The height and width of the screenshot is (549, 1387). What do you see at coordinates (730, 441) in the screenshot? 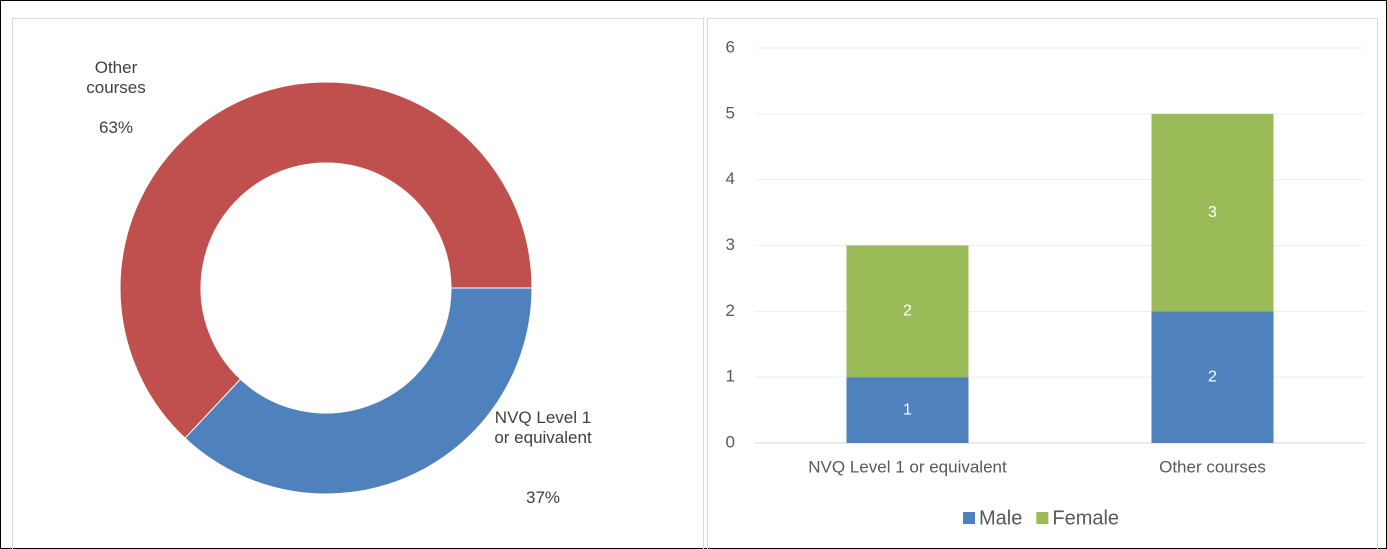
I see `y-tick-label: 0` at bounding box center [730, 441].